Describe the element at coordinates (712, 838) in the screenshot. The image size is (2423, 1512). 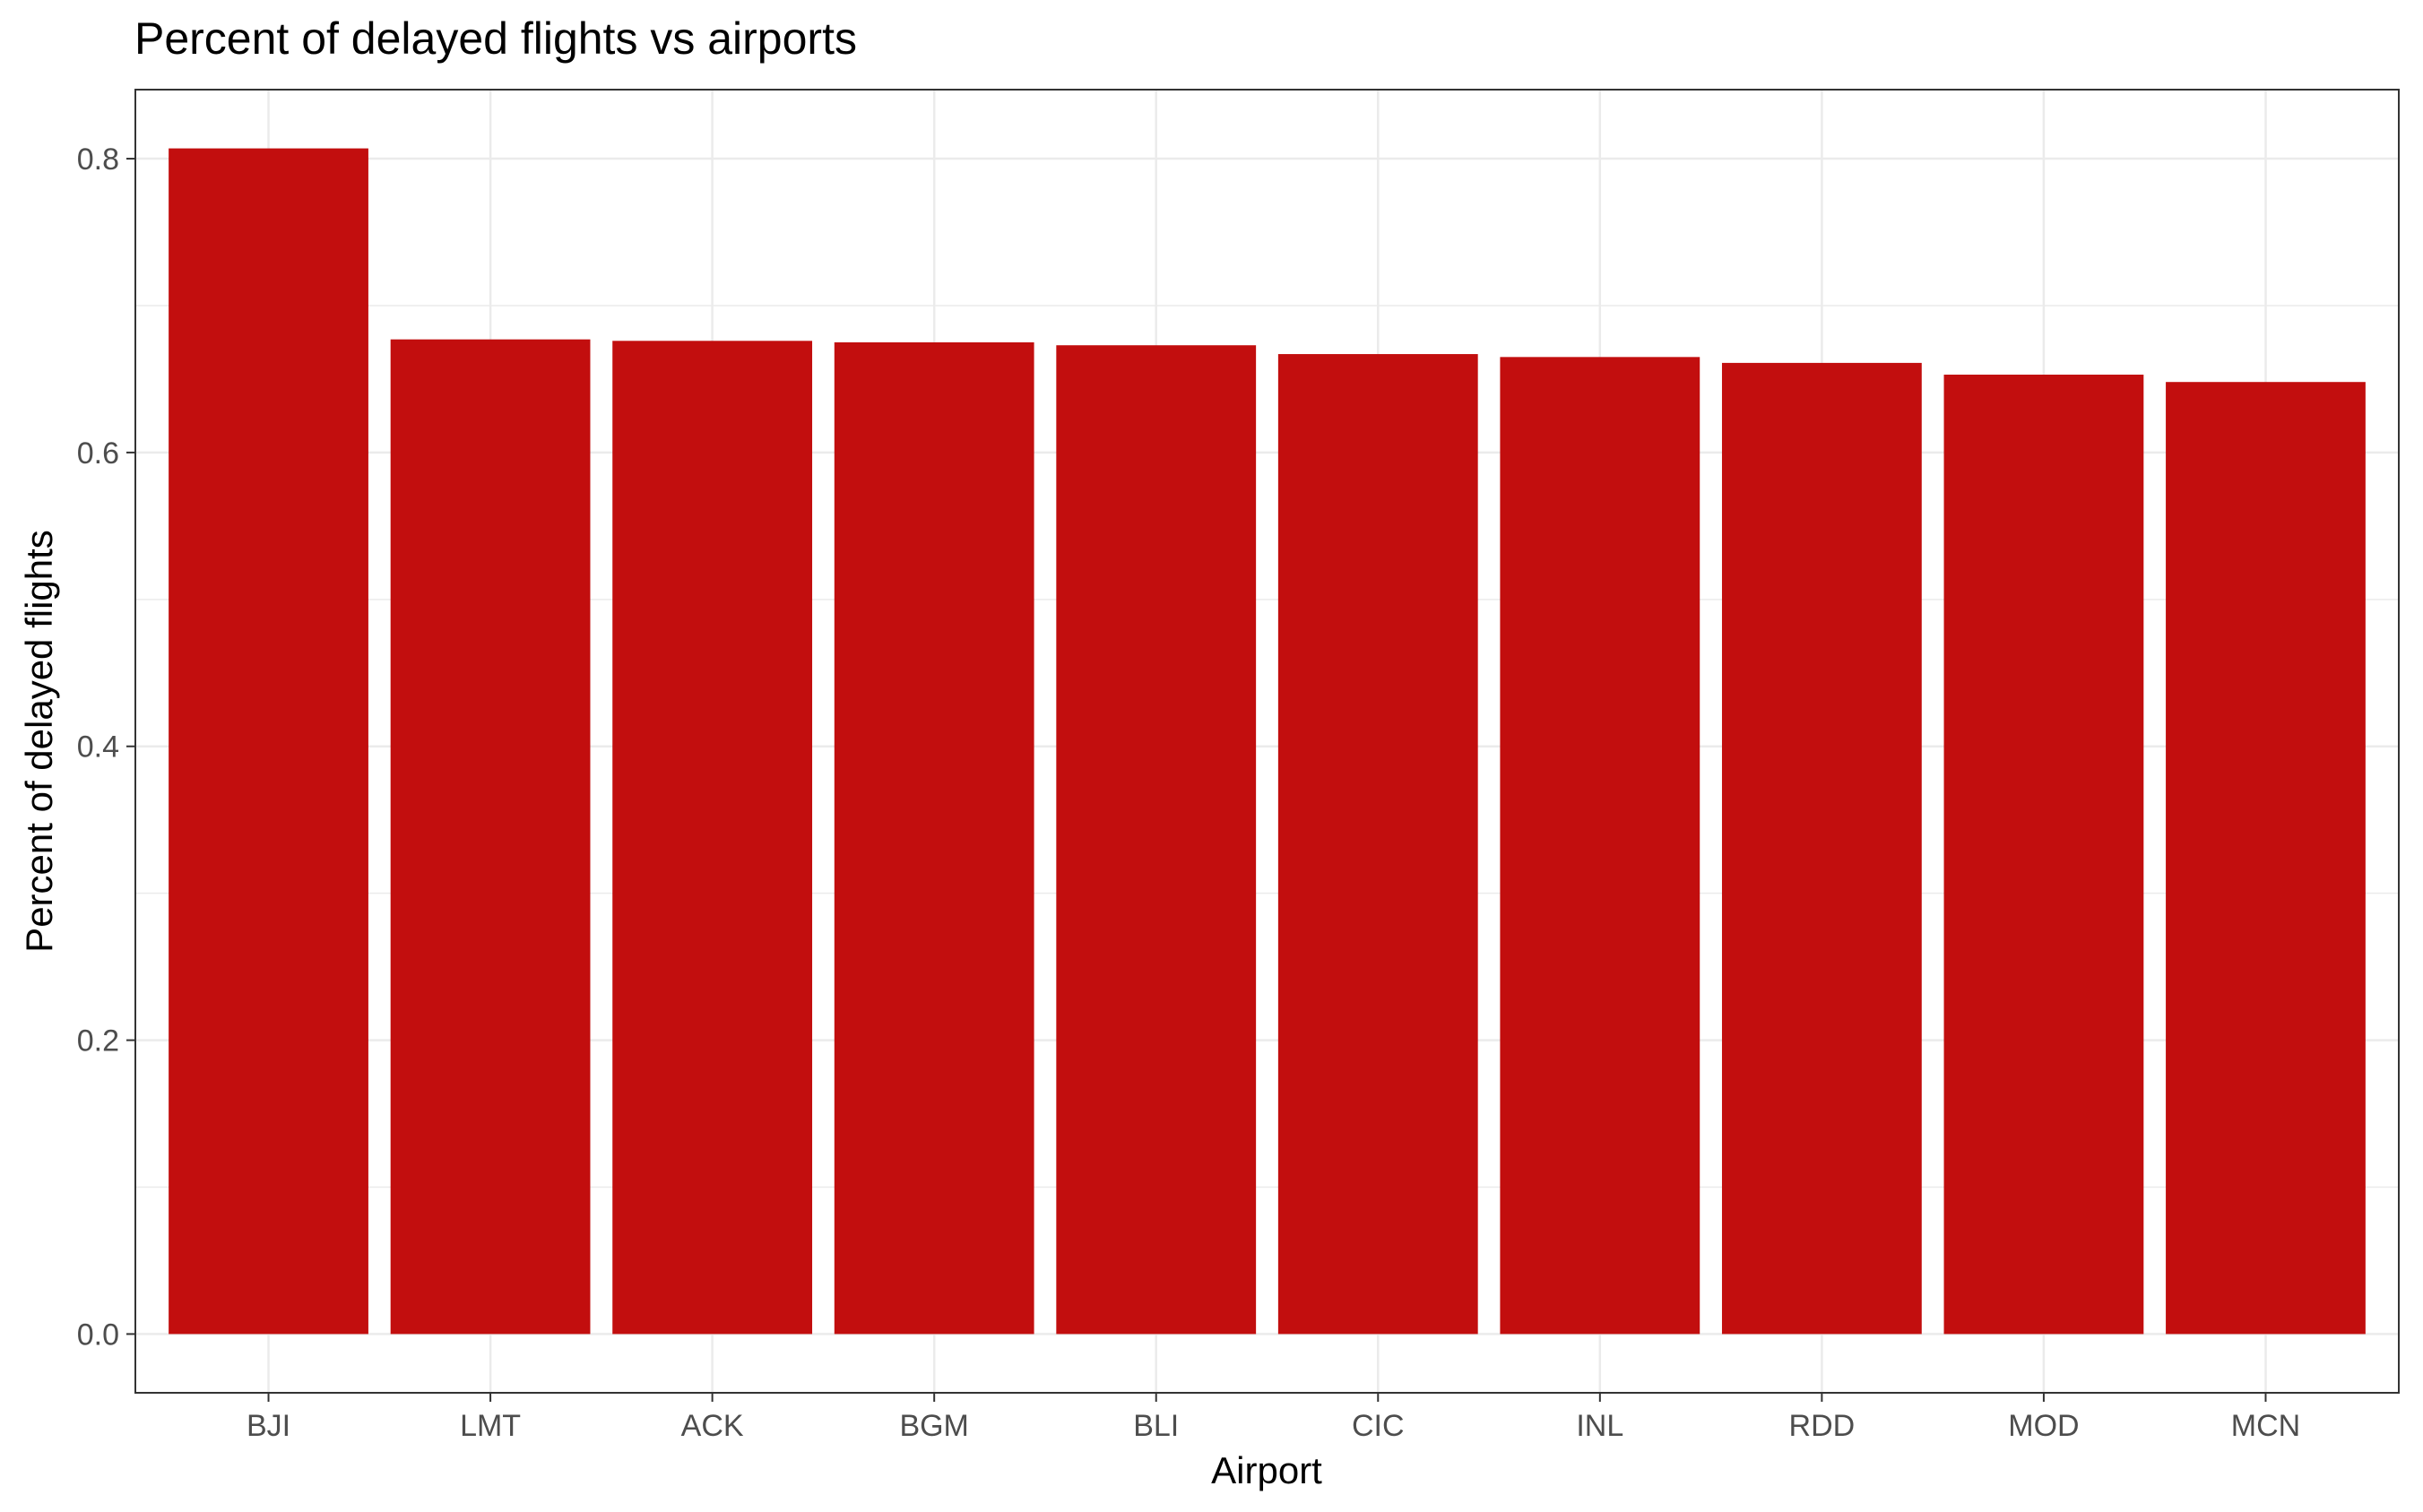
I see `bar-ack` at that location.